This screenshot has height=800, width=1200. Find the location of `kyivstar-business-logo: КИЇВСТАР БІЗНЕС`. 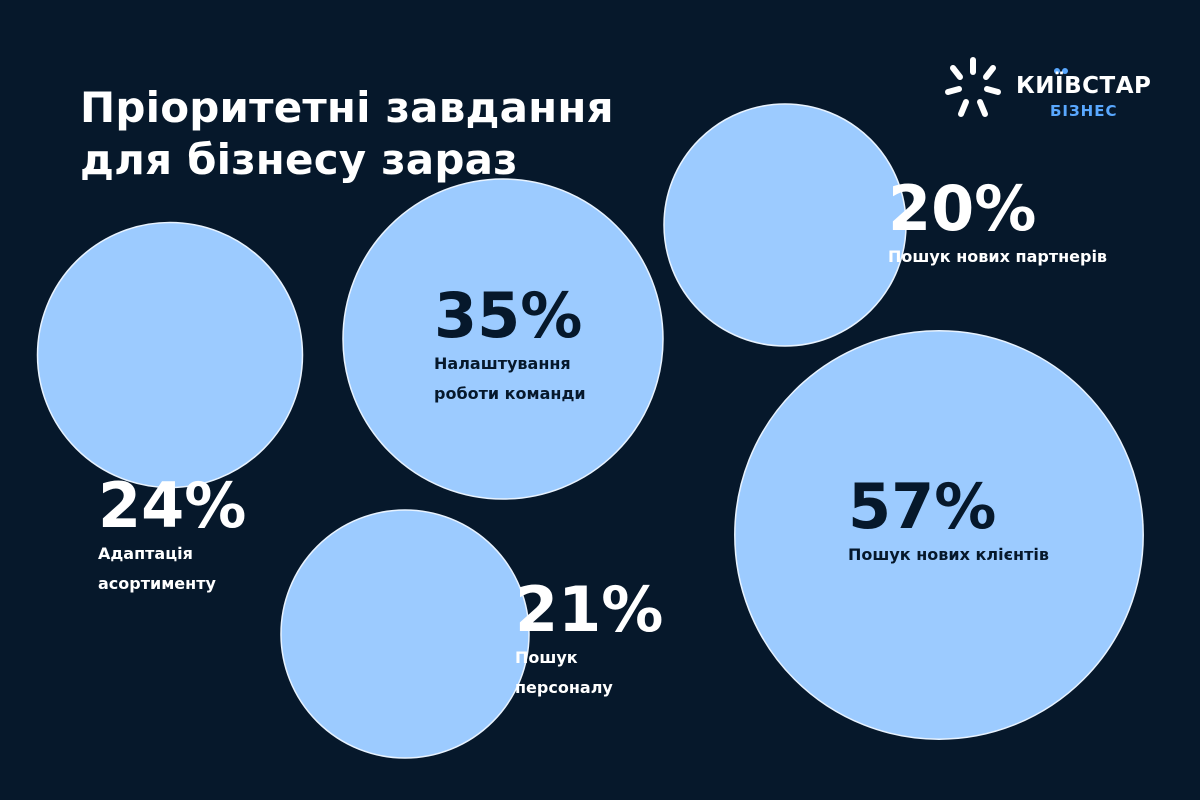

kyivstar-business-logo: КИЇВСТАР БІЗНЕС is located at coordinates (1049, 91).